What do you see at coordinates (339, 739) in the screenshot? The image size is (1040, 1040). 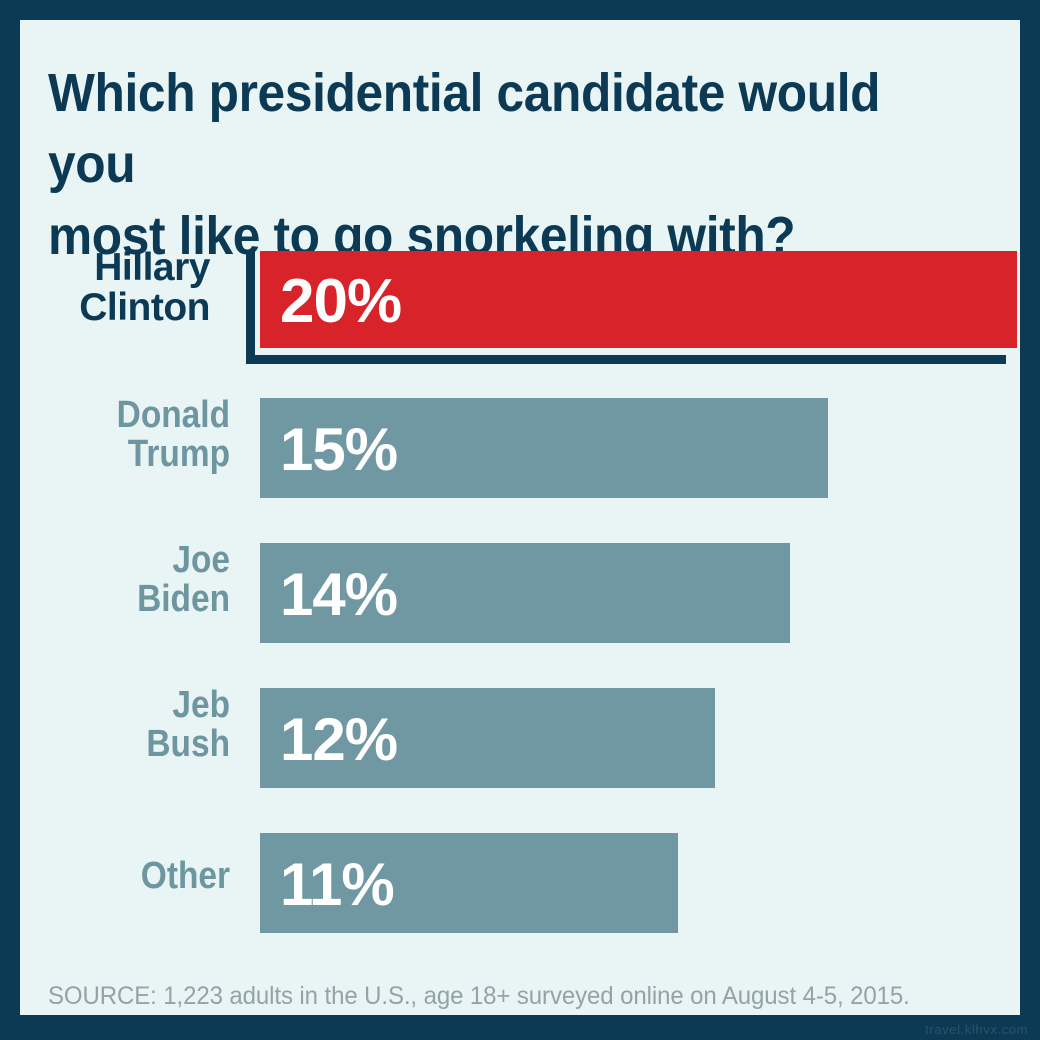 I see `bar-value-jeb-bush: 12%` at bounding box center [339, 739].